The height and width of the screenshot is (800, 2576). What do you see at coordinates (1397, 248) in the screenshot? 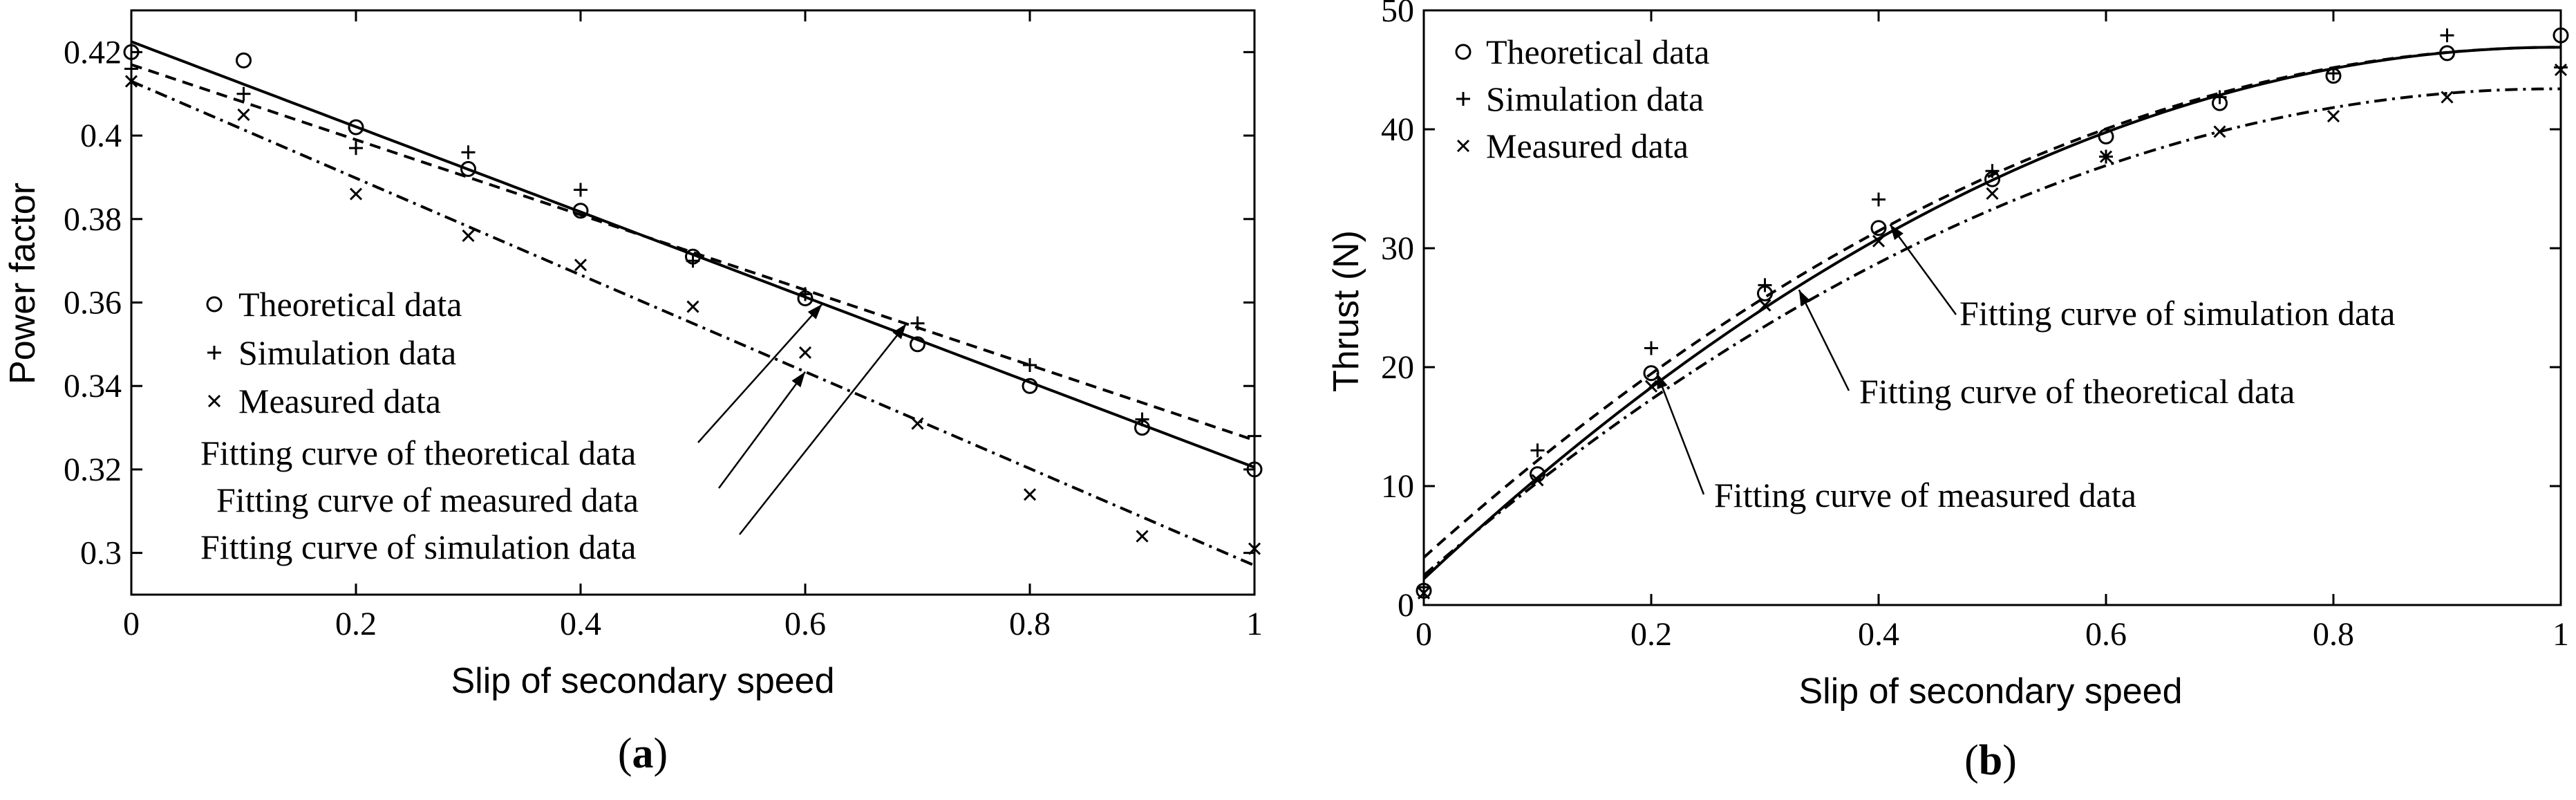
I see `y-tick-label: 30` at bounding box center [1397, 248].